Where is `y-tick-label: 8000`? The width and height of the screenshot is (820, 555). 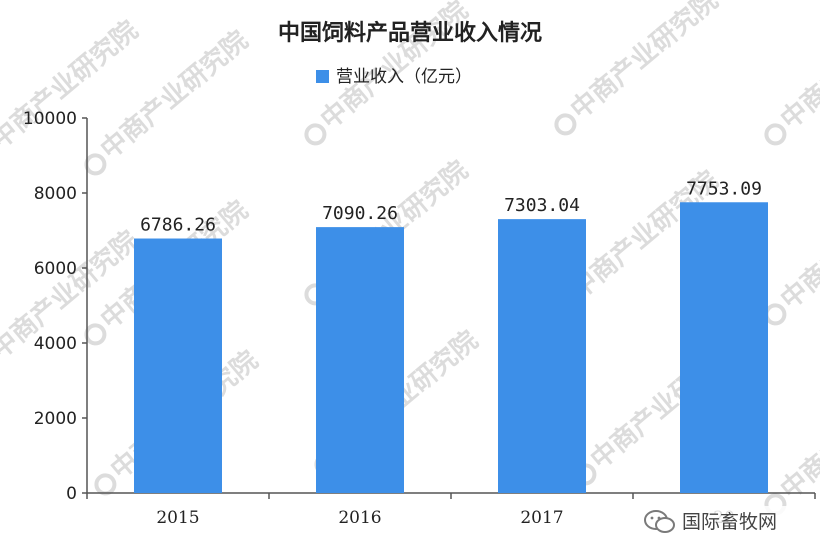 y-tick-label: 8000 is located at coordinates (55, 194).